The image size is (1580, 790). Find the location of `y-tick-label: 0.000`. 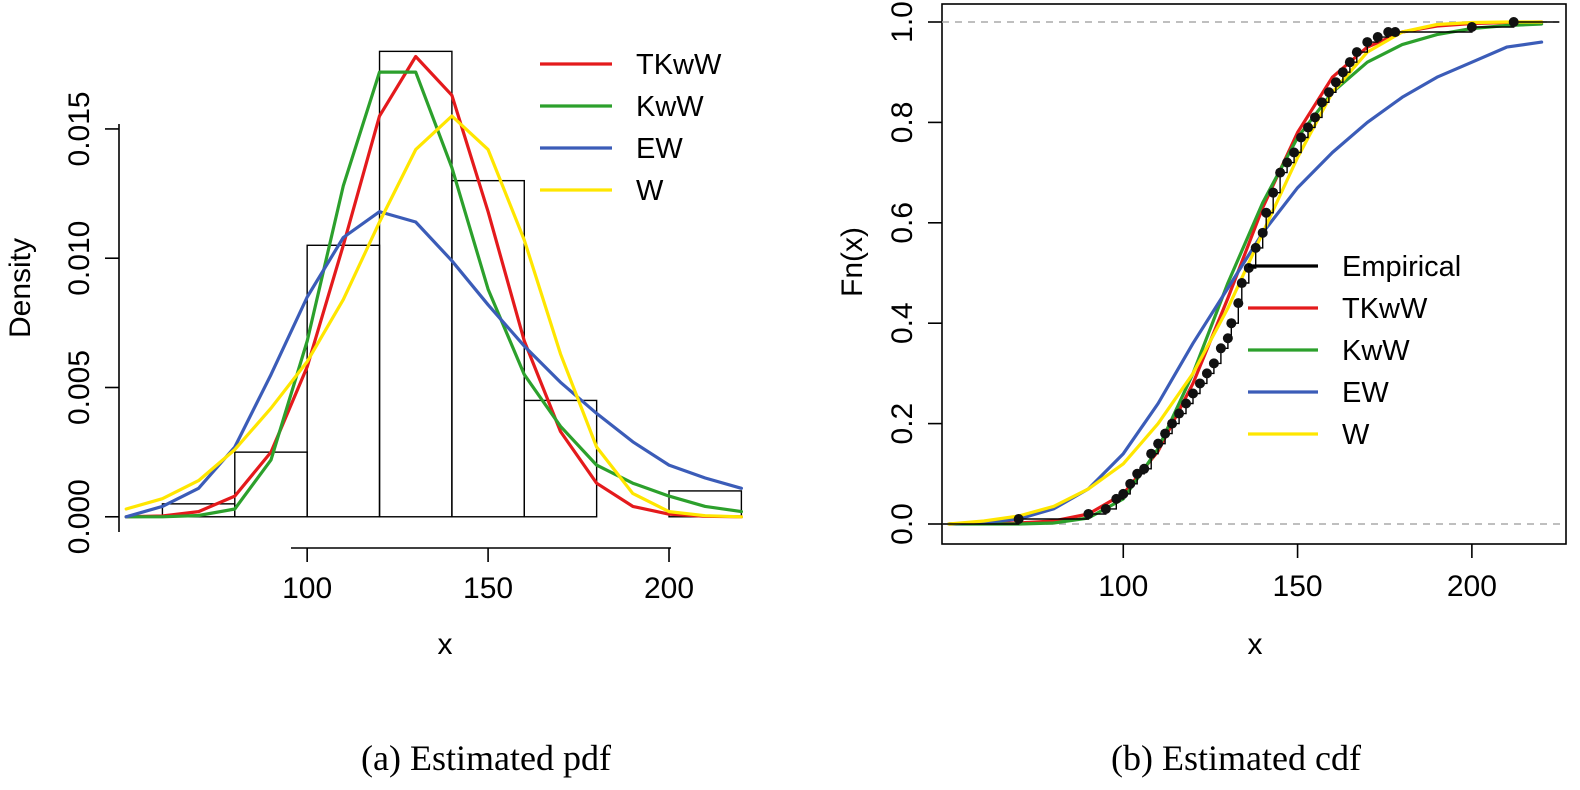

y-tick-label: 0.000 is located at coordinates (79, 516).